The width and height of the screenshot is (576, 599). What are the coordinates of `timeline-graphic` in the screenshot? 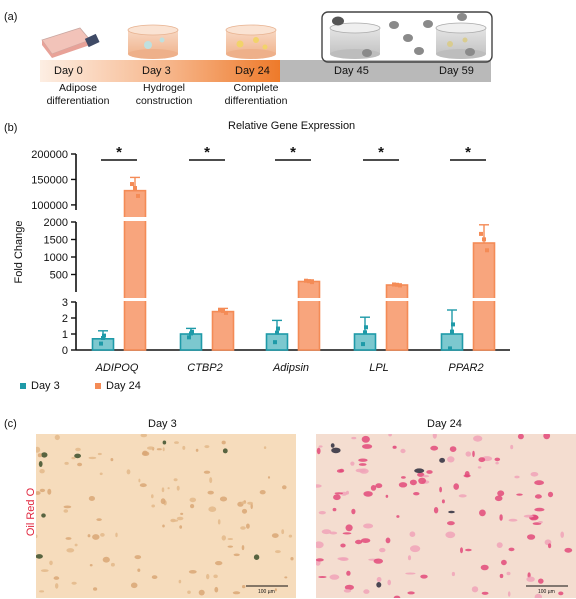 It's located at (266, 46).